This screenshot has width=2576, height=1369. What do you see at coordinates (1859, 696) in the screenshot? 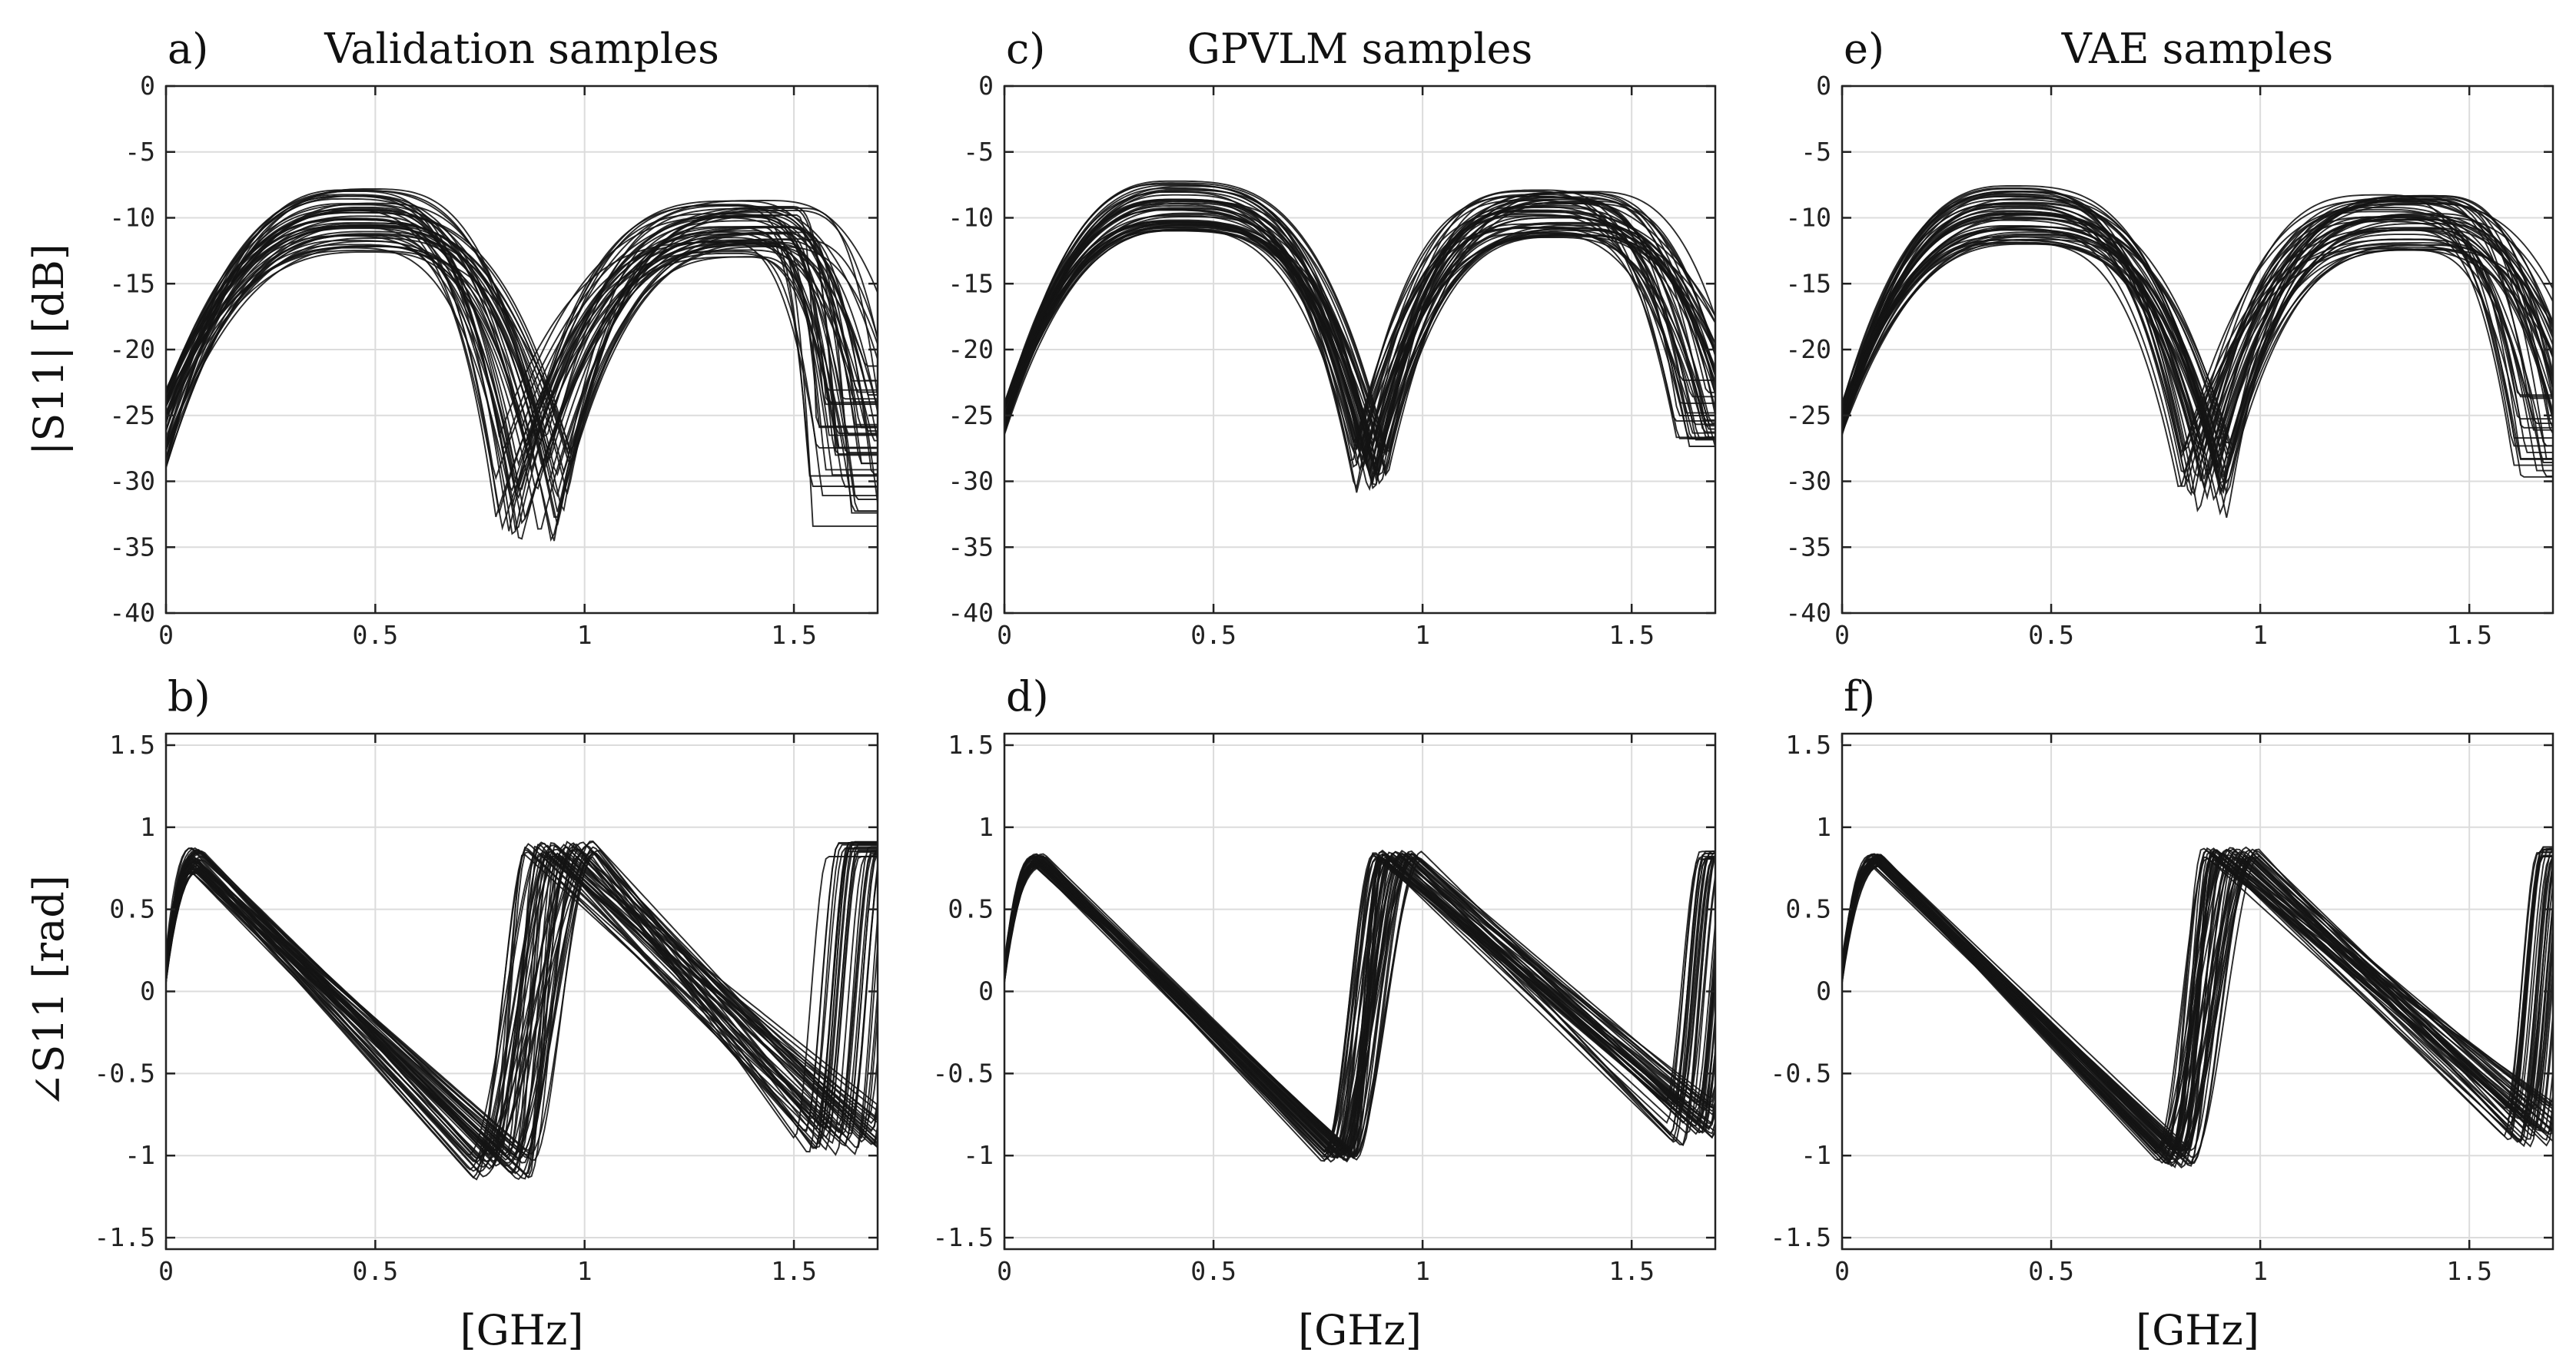
I see `panel-letter: f)` at bounding box center [1859, 696].